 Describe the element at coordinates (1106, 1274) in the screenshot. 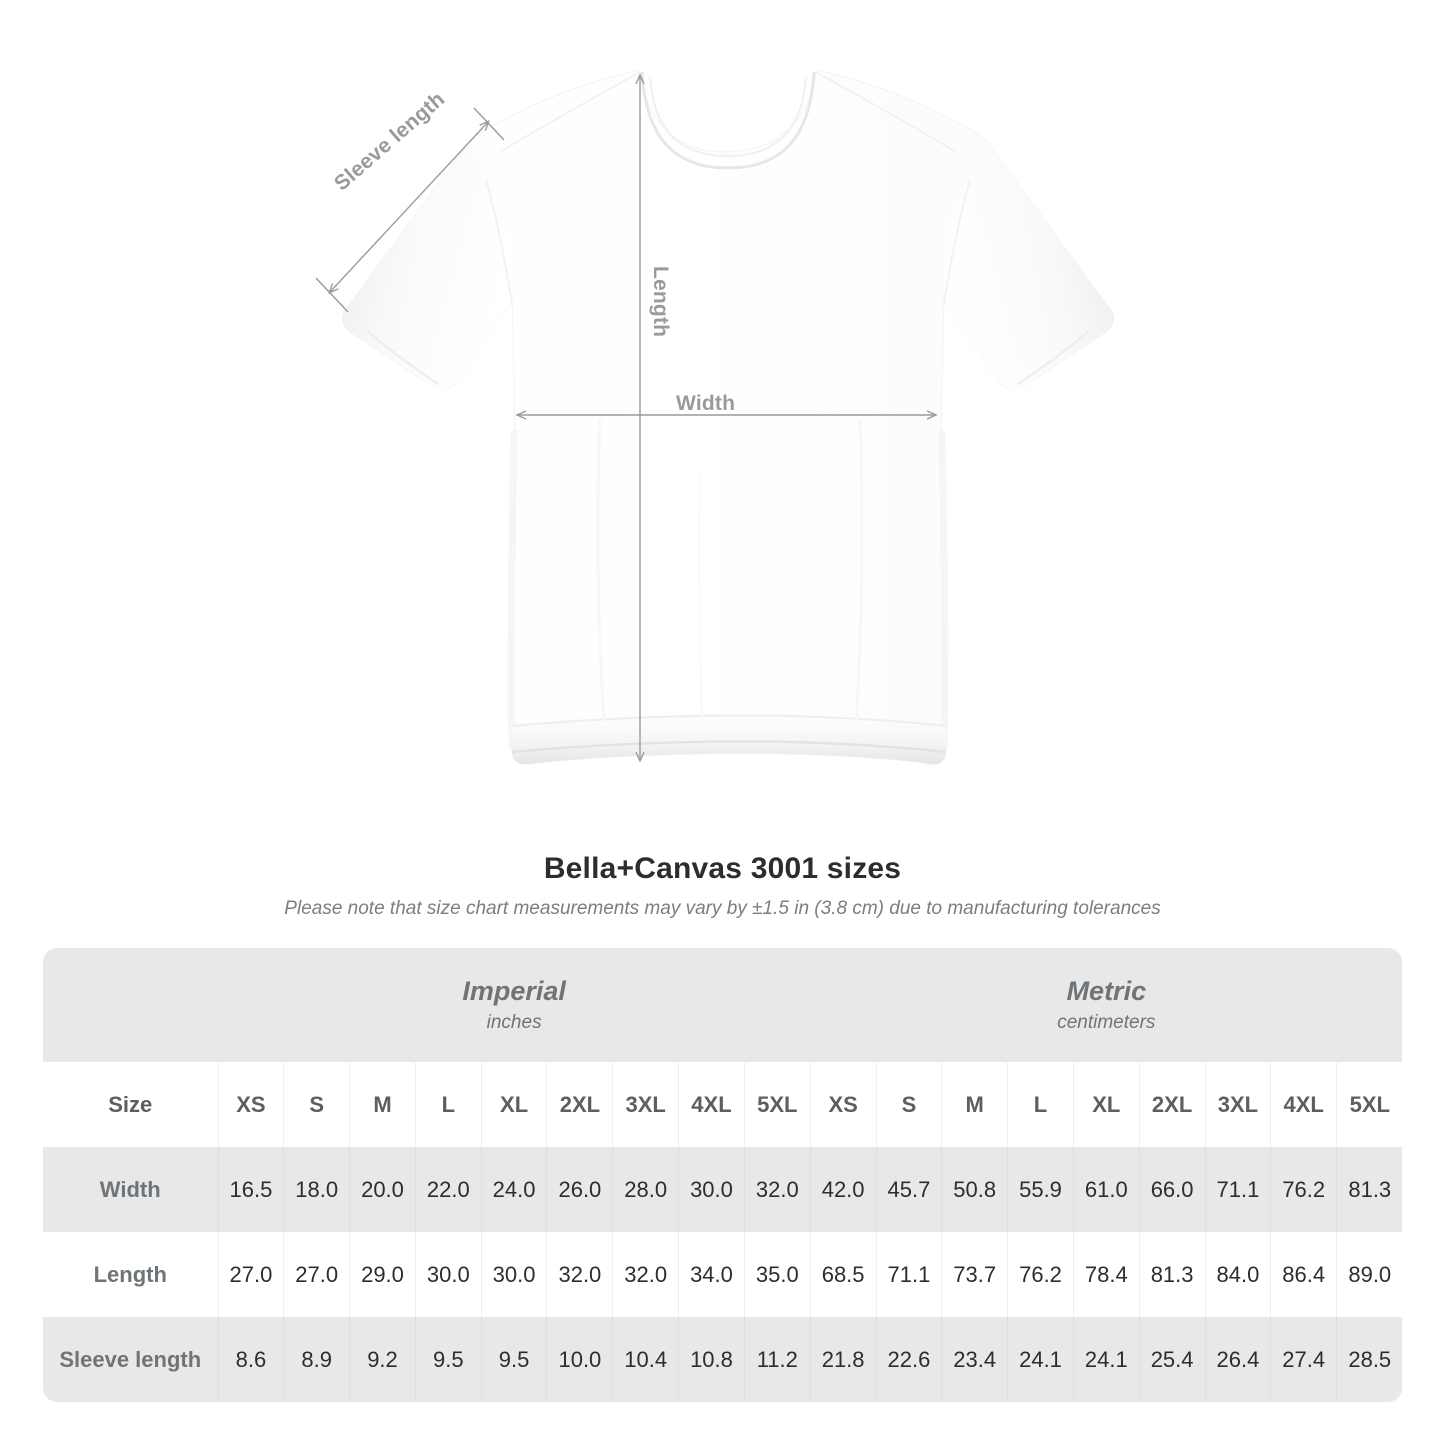

I see `cell-length: 78.4` at that location.